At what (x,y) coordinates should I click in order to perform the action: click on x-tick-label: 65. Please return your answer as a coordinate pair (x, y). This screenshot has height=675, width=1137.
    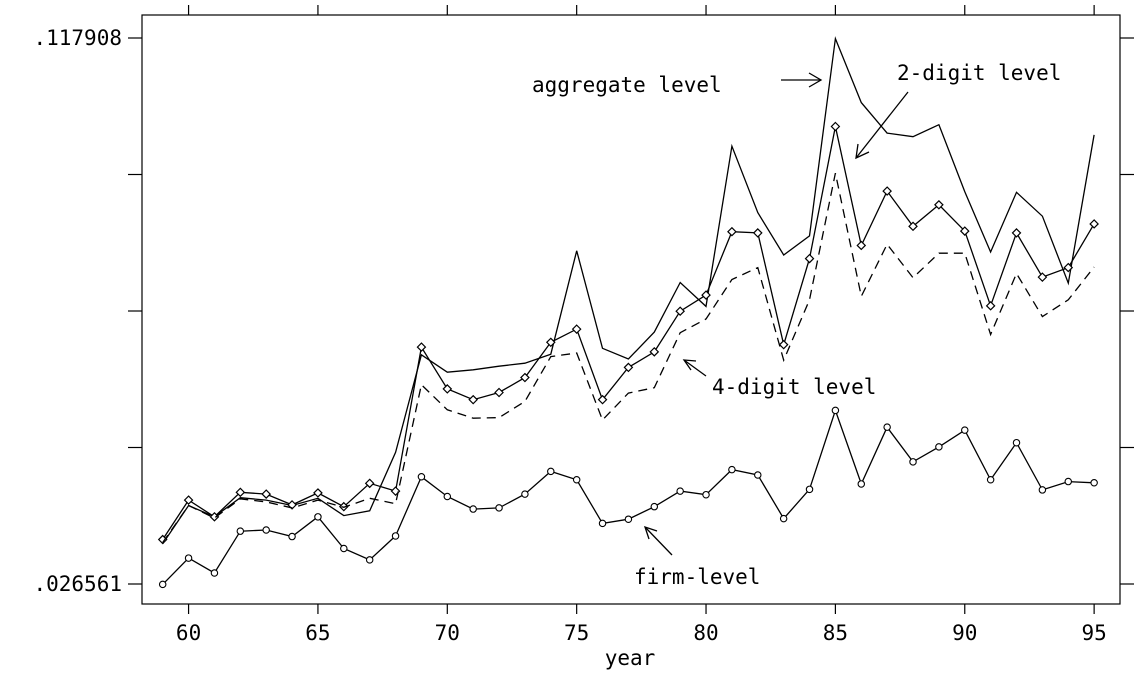
    Looking at the image, I should click on (317, 633).